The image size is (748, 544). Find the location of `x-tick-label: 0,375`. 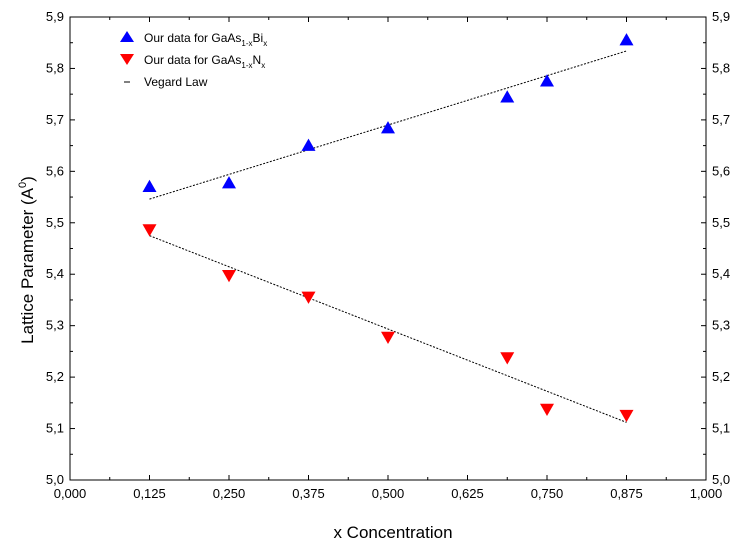

x-tick-label: 0,375 is located at coordinates (308, 493).